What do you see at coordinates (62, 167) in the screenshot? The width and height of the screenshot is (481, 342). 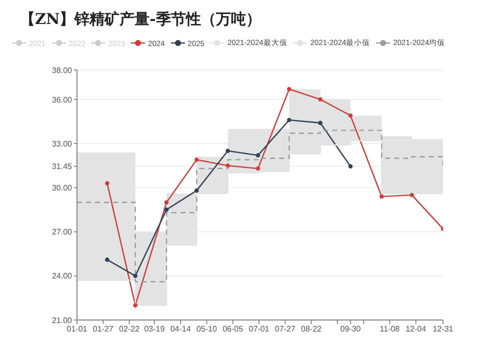 I see `y-tick-label: 31.45` at bounding box center [62, 167].